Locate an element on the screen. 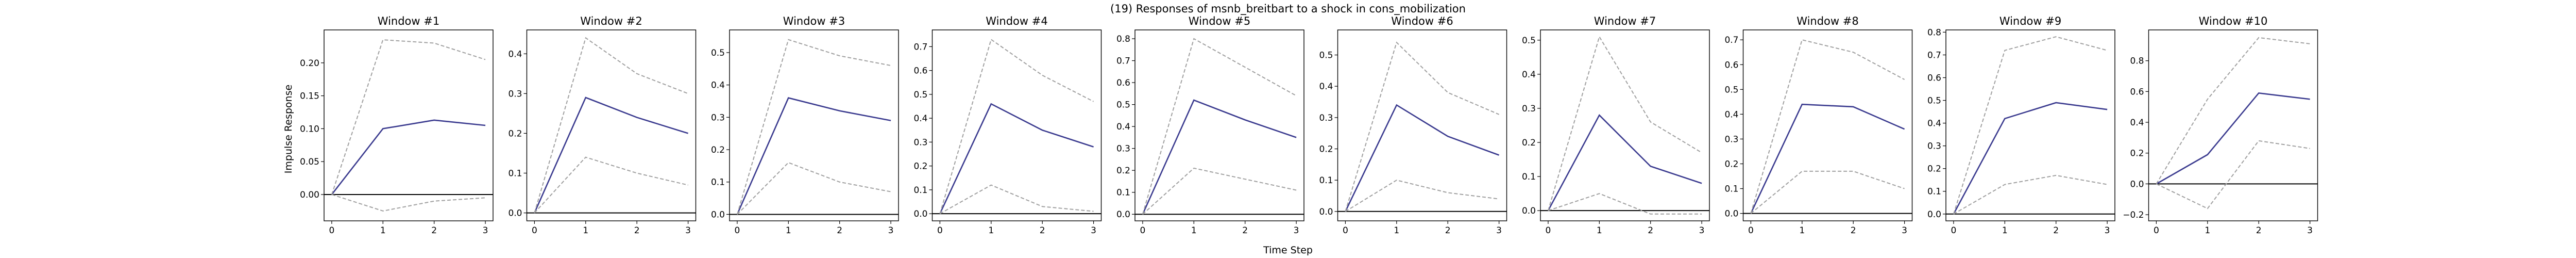  panel-1: Window #1 0 1 2 3 0.00 0.05 0.10 0.15 0.20 is located at coordinates (397, 125).